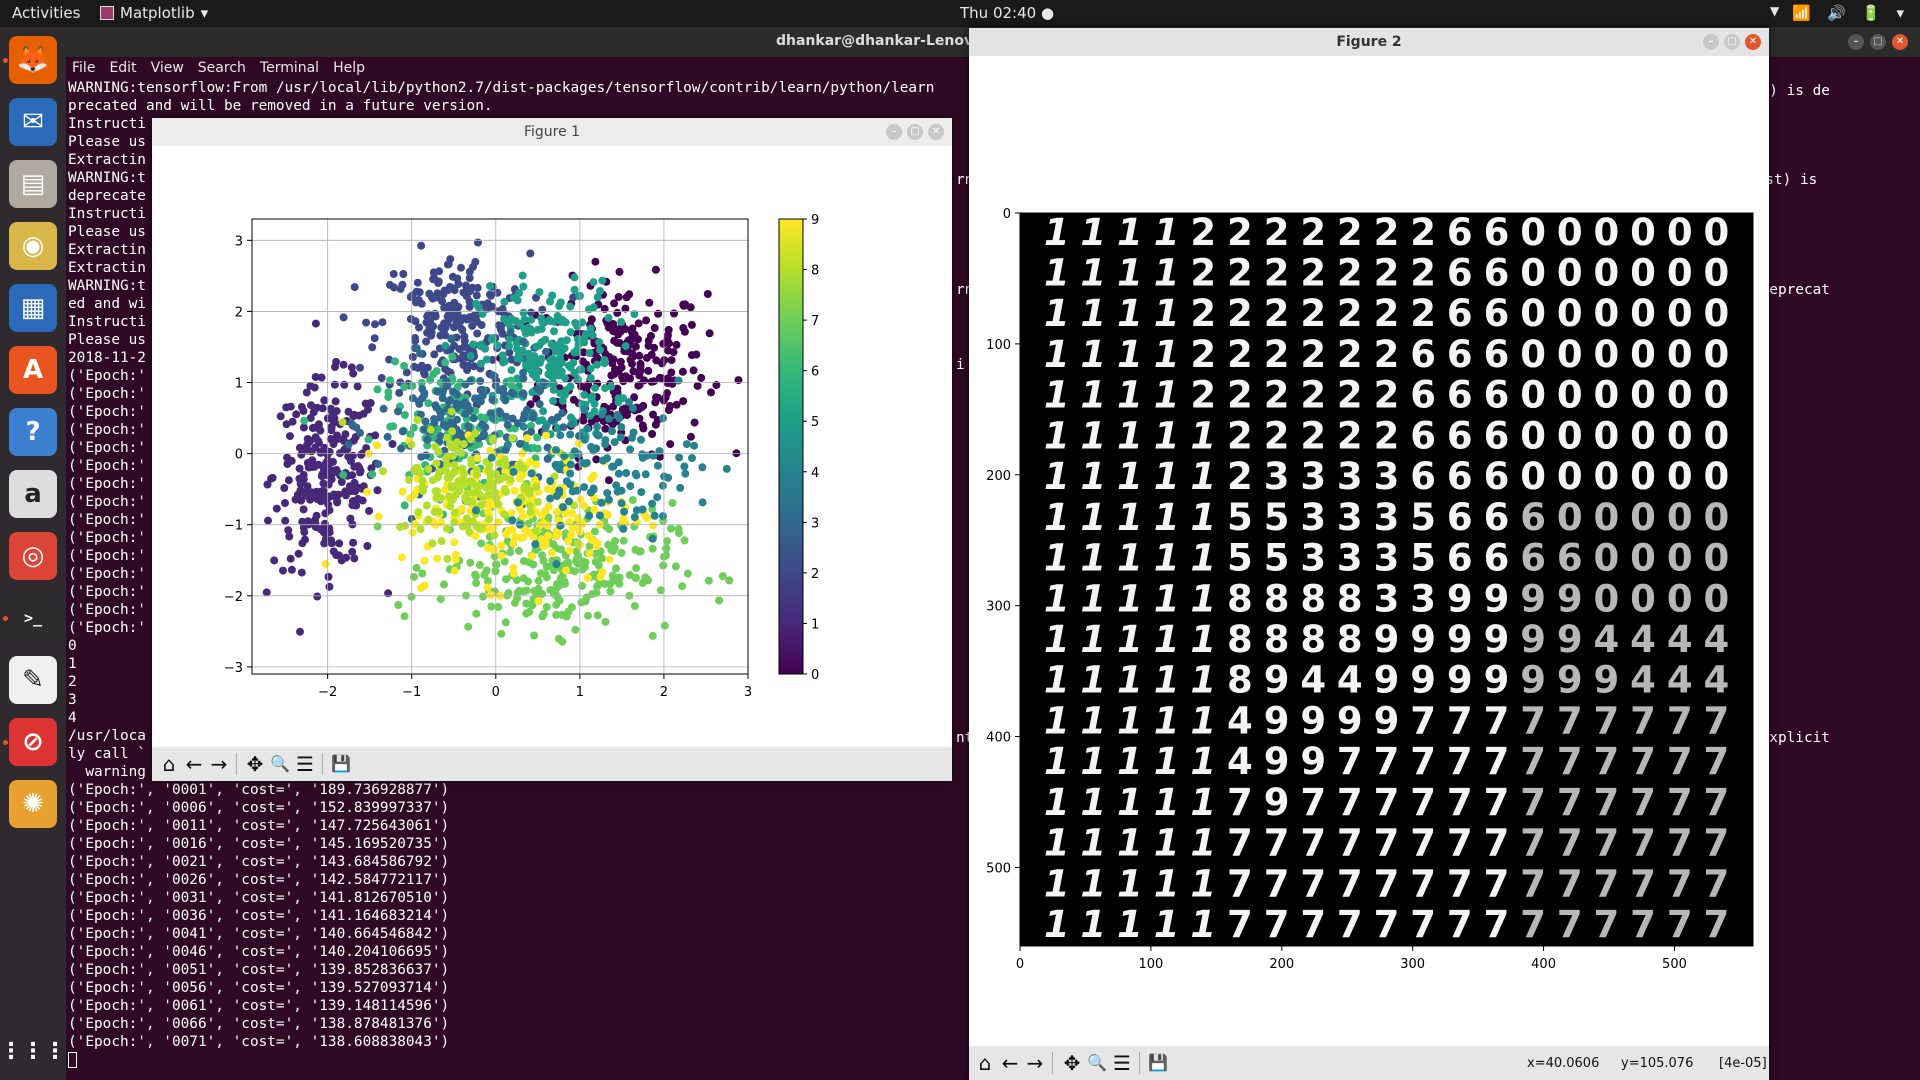 This screenshot has width=1920, height=1080. Describe the element at coordinates (33, 60) in the screenshot. I see `firefox-icon: 🦊` at that location.